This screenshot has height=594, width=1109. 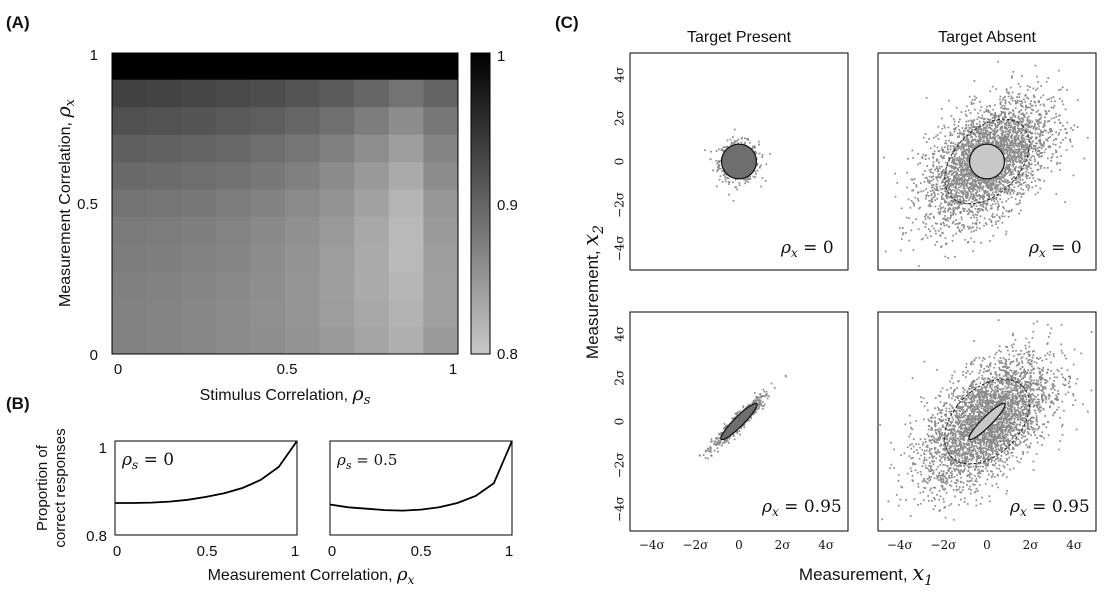 What do you see at coordinates (118, 369) in the screenshot?
I see `heatmap-x-tick-0: 0` at bounding box center [118, 369].